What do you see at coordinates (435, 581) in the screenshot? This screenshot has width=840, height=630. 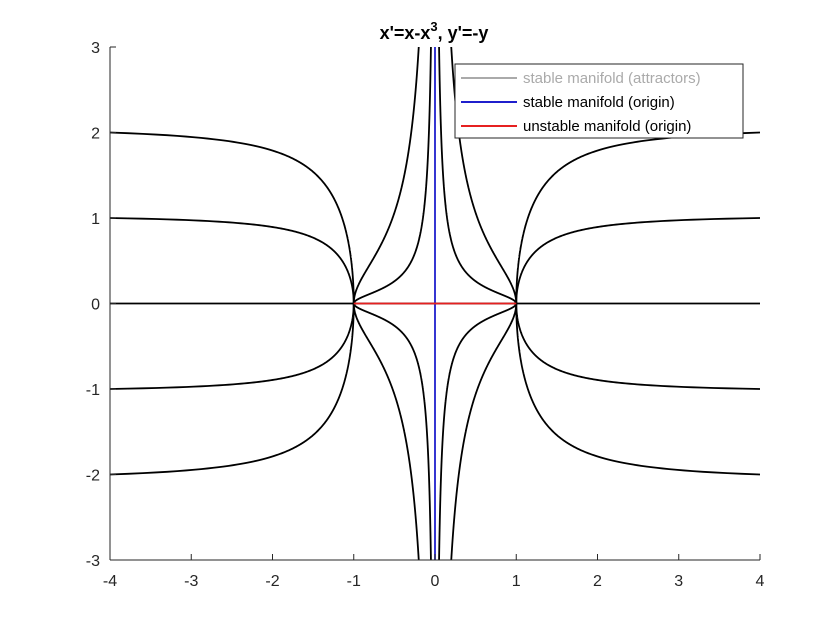 I see `x-tick-label: 0` at bounding box center [435, 581].